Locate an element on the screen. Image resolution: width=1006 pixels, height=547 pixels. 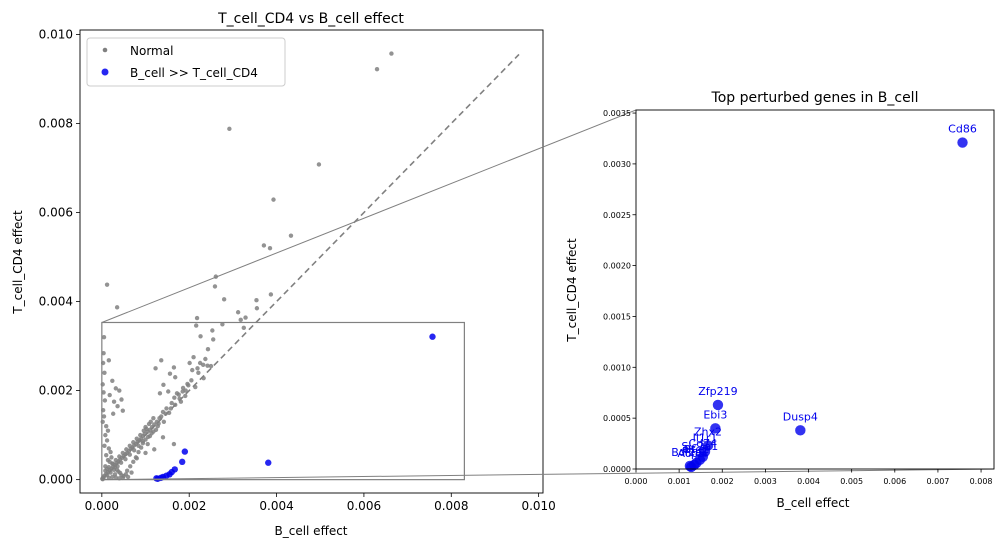
zoomed-x-axis-label: B_cell effect is located at coordinates (812, 503).